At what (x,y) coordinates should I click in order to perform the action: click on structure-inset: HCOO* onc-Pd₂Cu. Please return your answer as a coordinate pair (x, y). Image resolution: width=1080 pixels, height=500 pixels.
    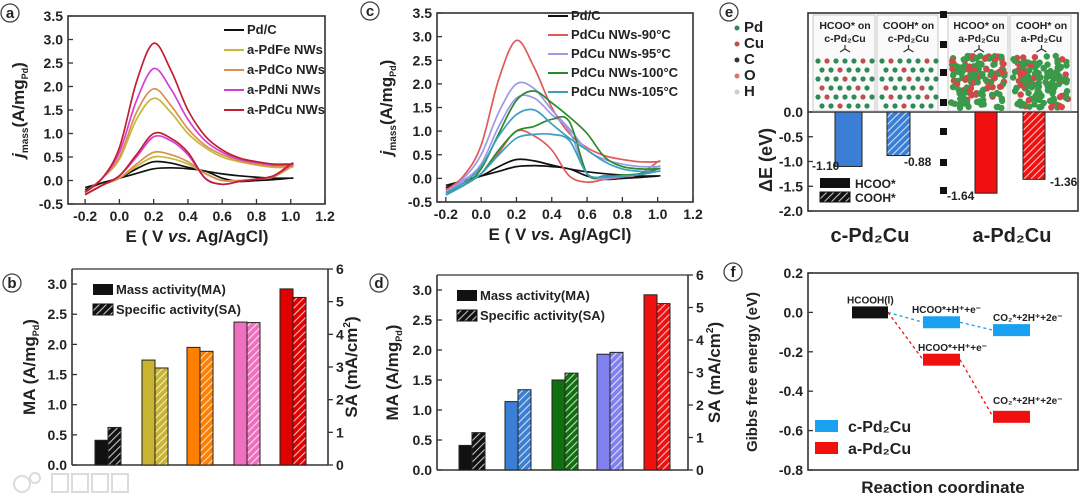
    Looking at the image, I should click on (844, 63).